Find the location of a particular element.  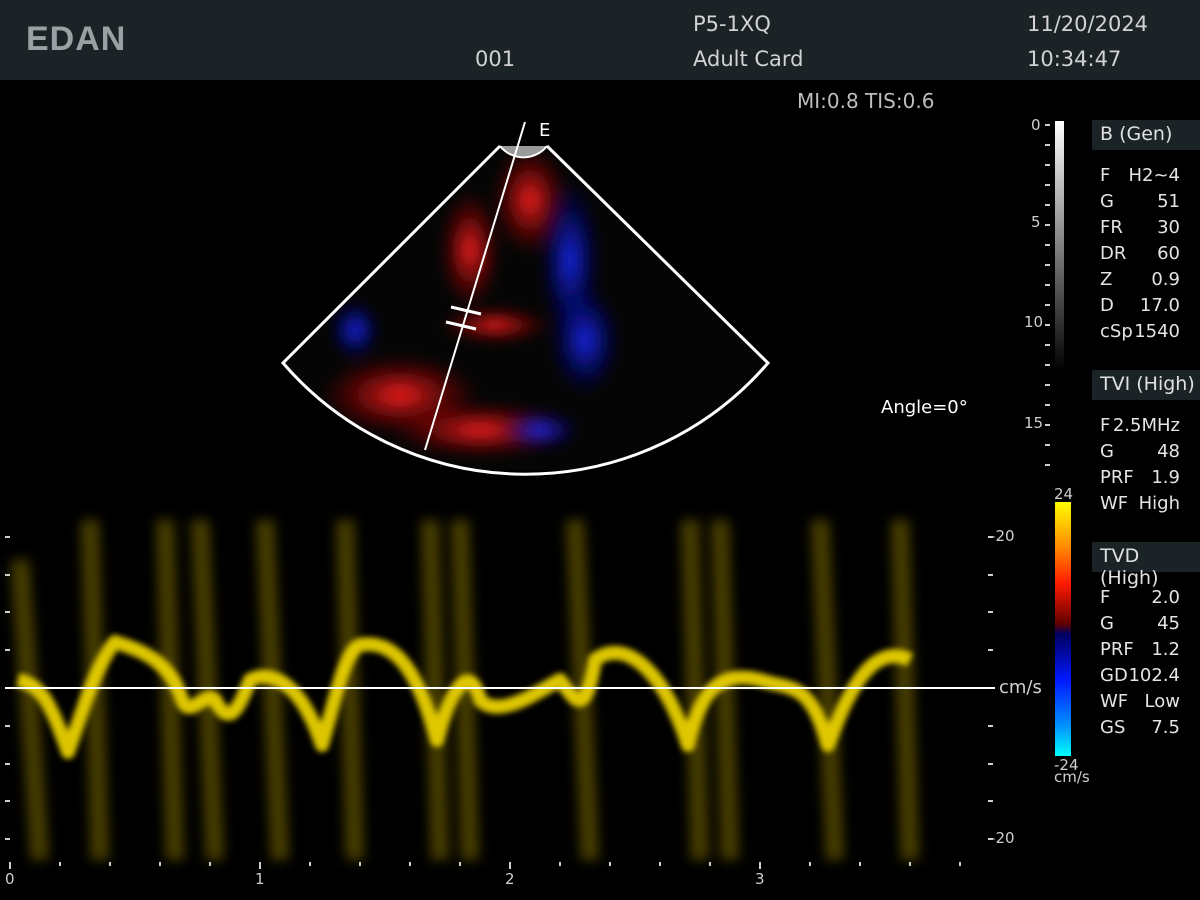

tvi-header: TVI (High) is located at coordinates (1146, 385).